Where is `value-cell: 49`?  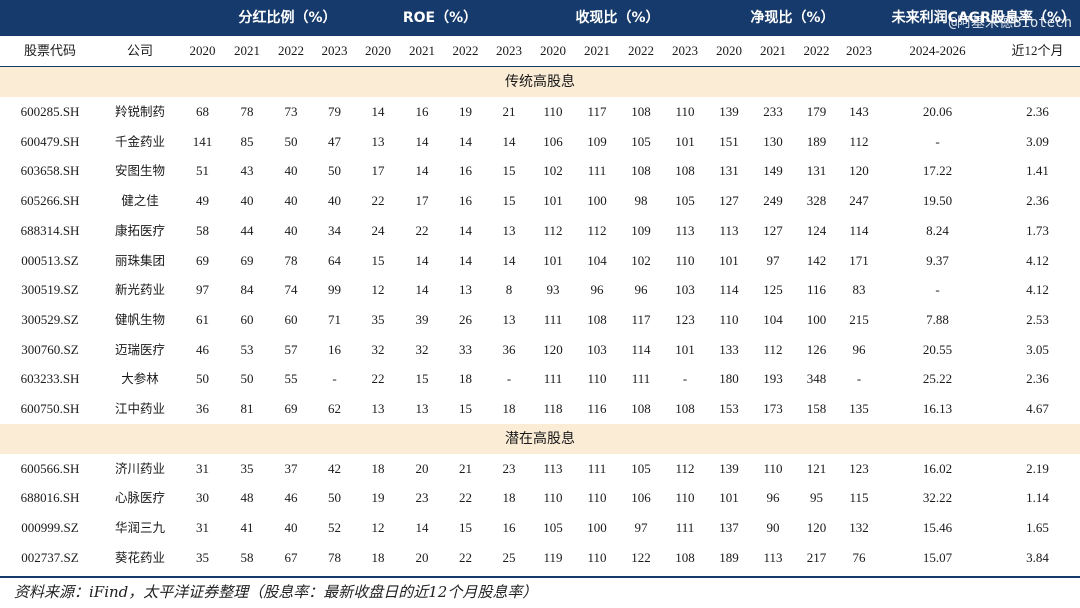 value-cell: 49 is located at coordinates (202, 201).